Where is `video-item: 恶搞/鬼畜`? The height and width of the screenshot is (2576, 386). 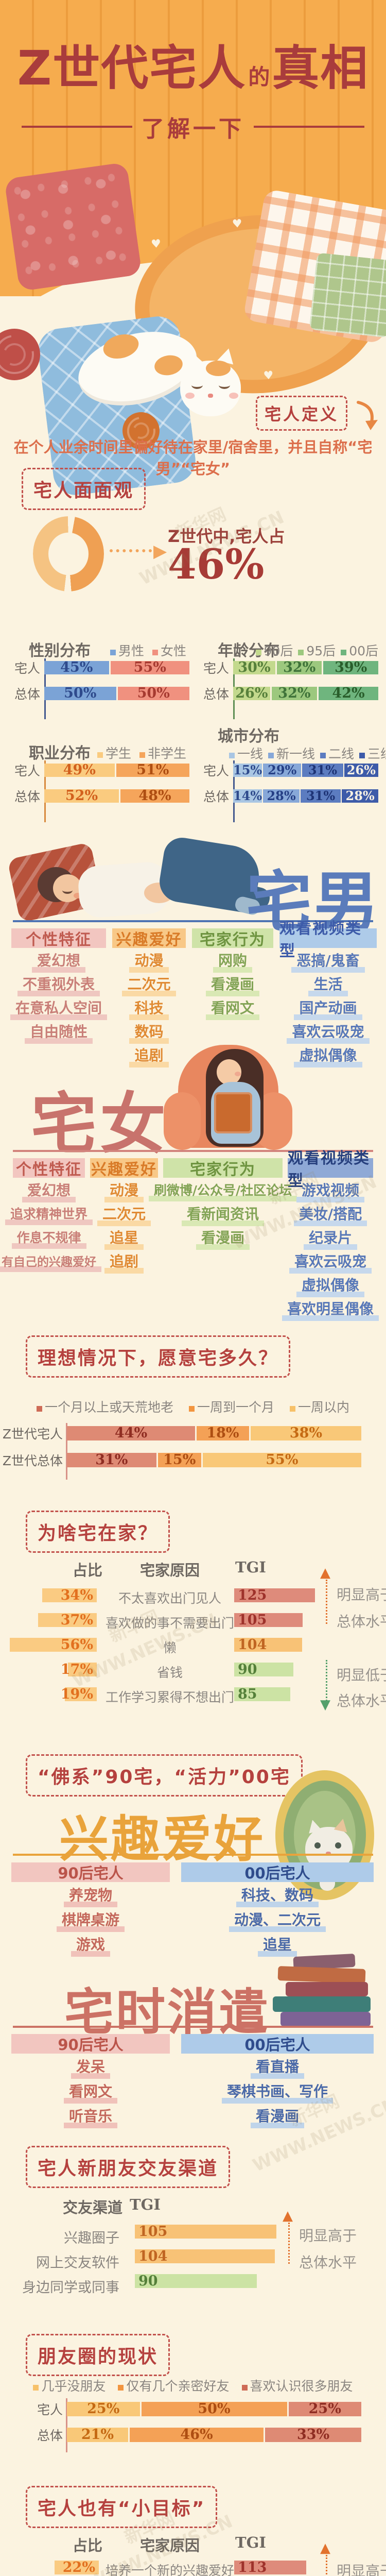
video-item: 恶搞/鬼畜 is located at coordinates (328, 961).